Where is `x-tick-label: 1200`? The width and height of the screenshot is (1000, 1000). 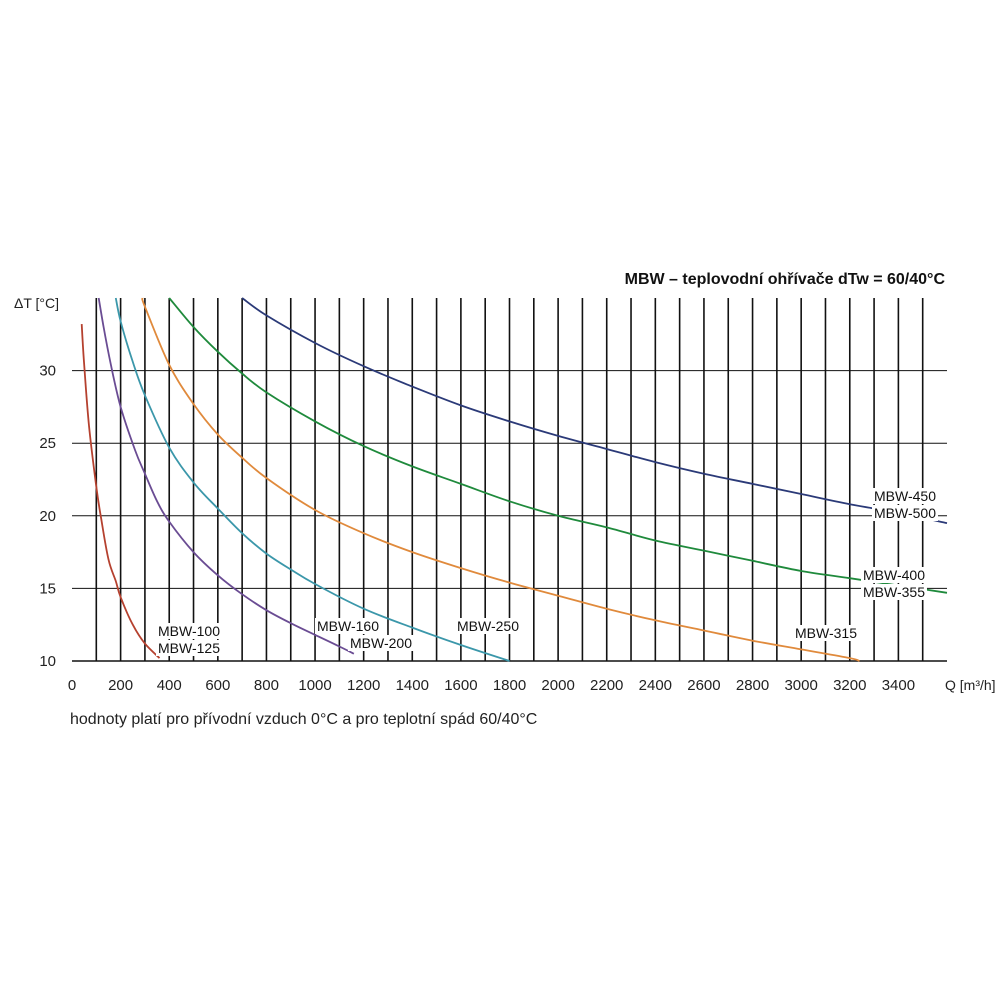 x-tick-label: 1200 is located at coordinates (363, 685).